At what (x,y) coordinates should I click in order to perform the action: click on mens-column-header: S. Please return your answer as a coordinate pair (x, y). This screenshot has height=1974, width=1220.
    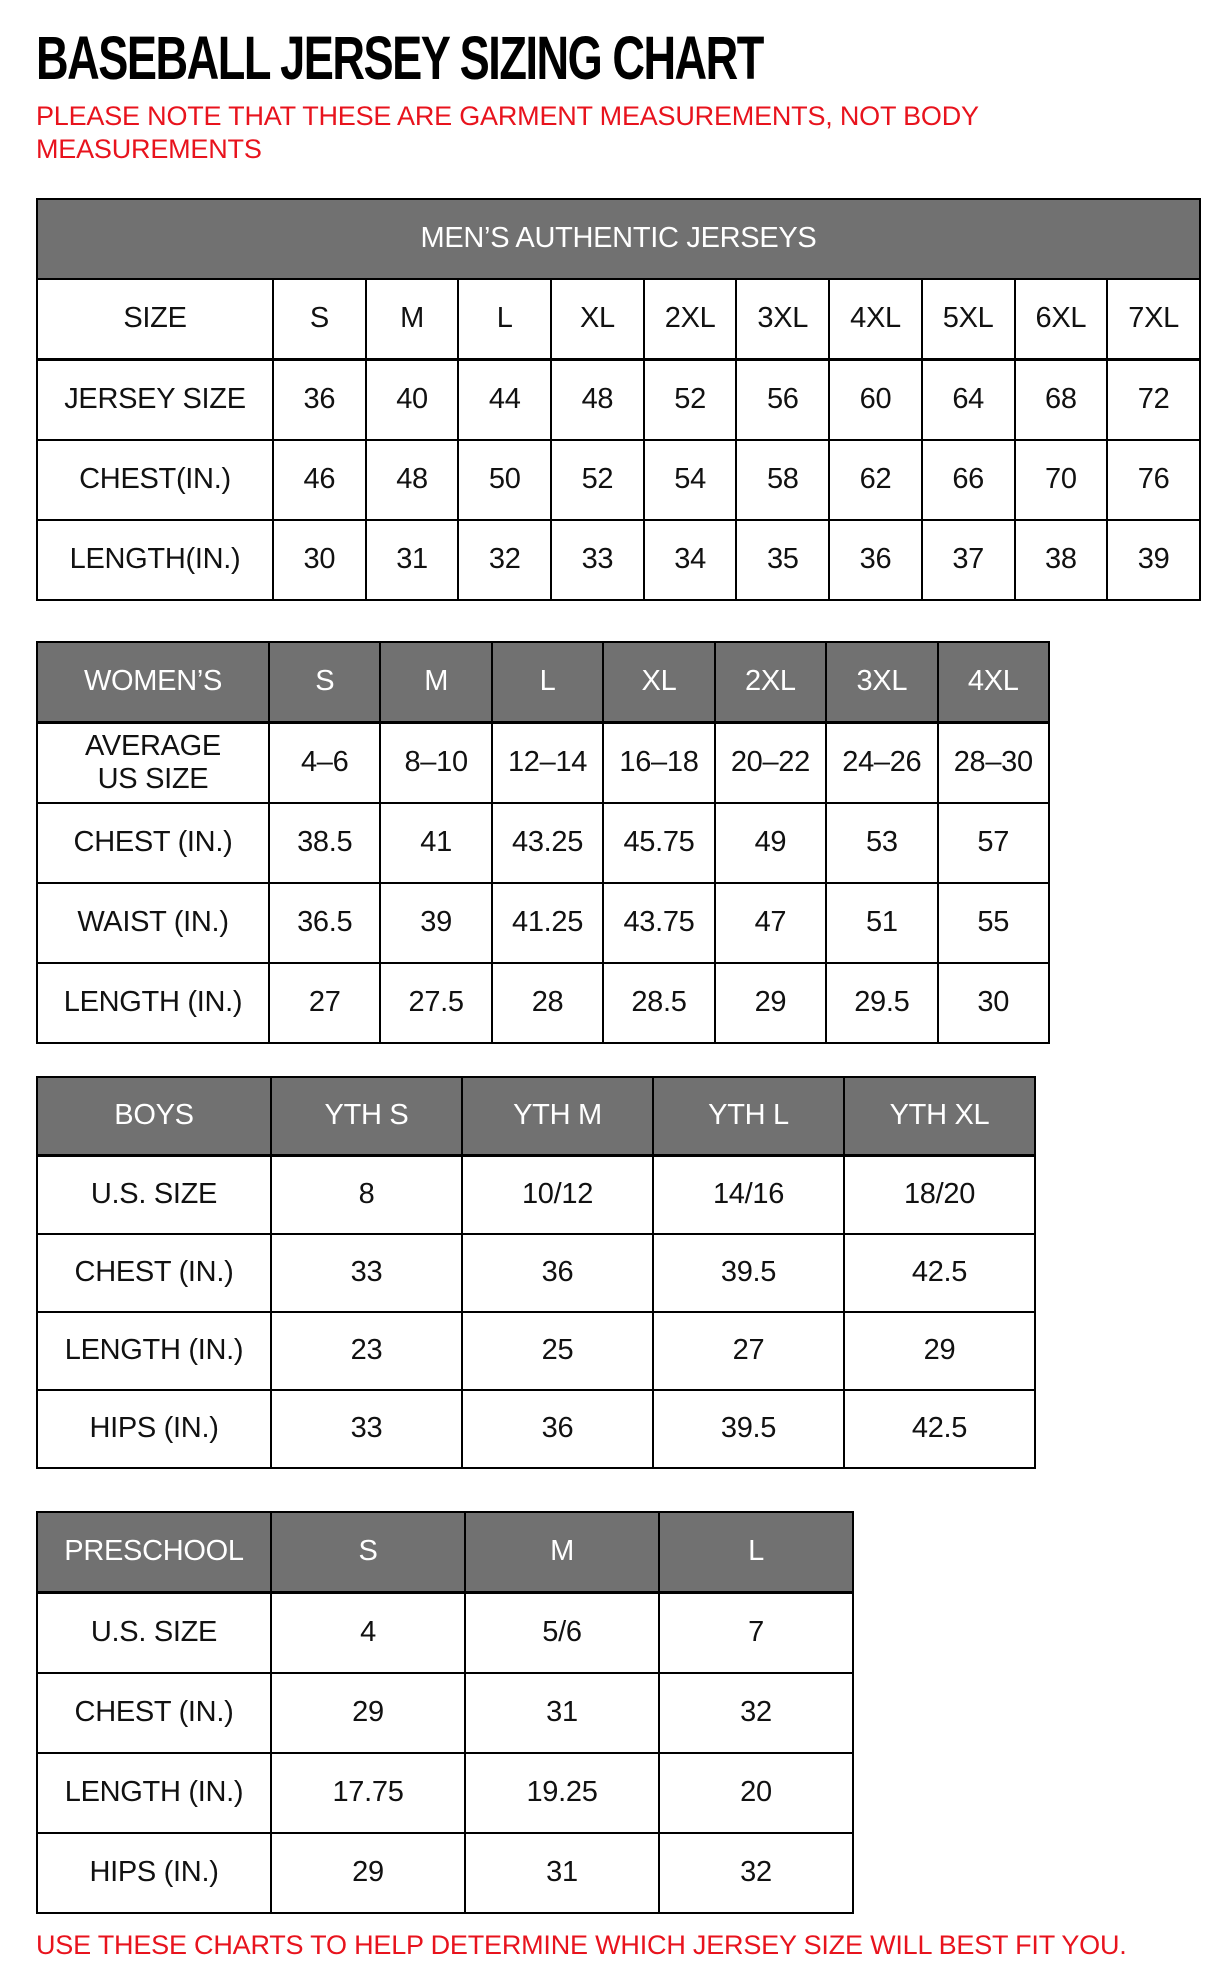
    Looking at the image, I should click on (319, 319).